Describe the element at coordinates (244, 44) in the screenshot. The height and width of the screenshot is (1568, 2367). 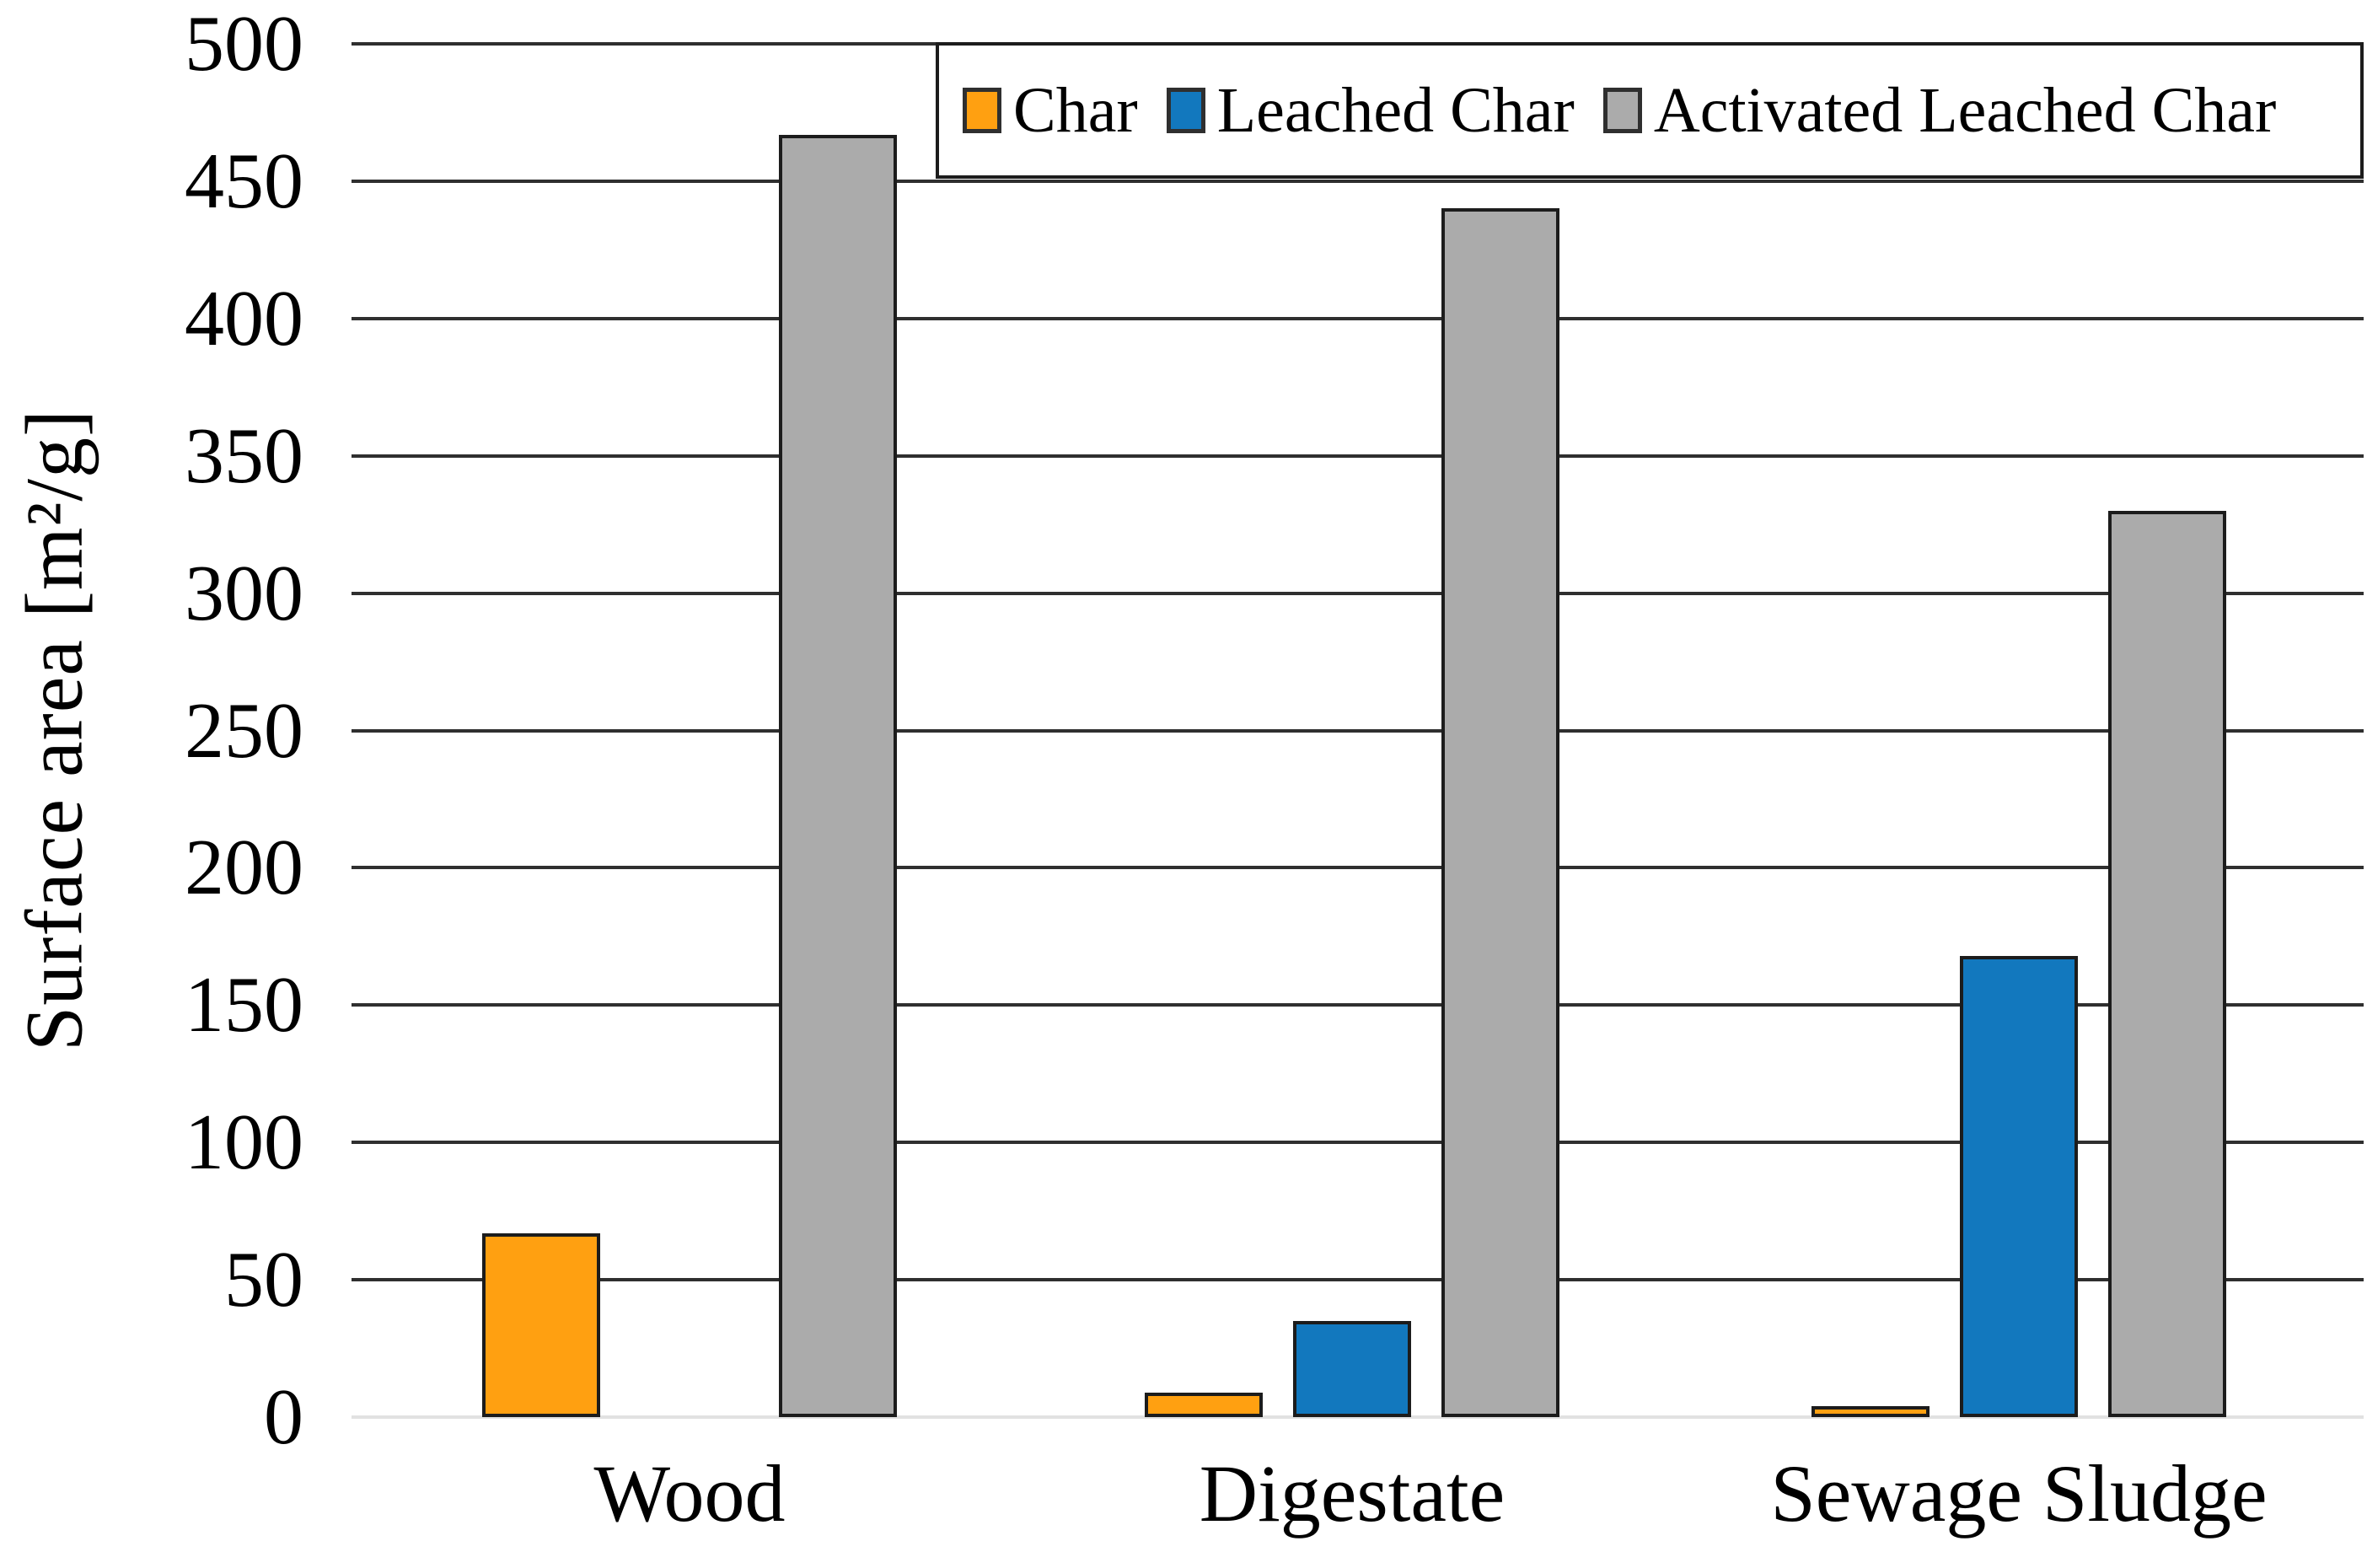
I see `y-tick-label: 500` at that location.